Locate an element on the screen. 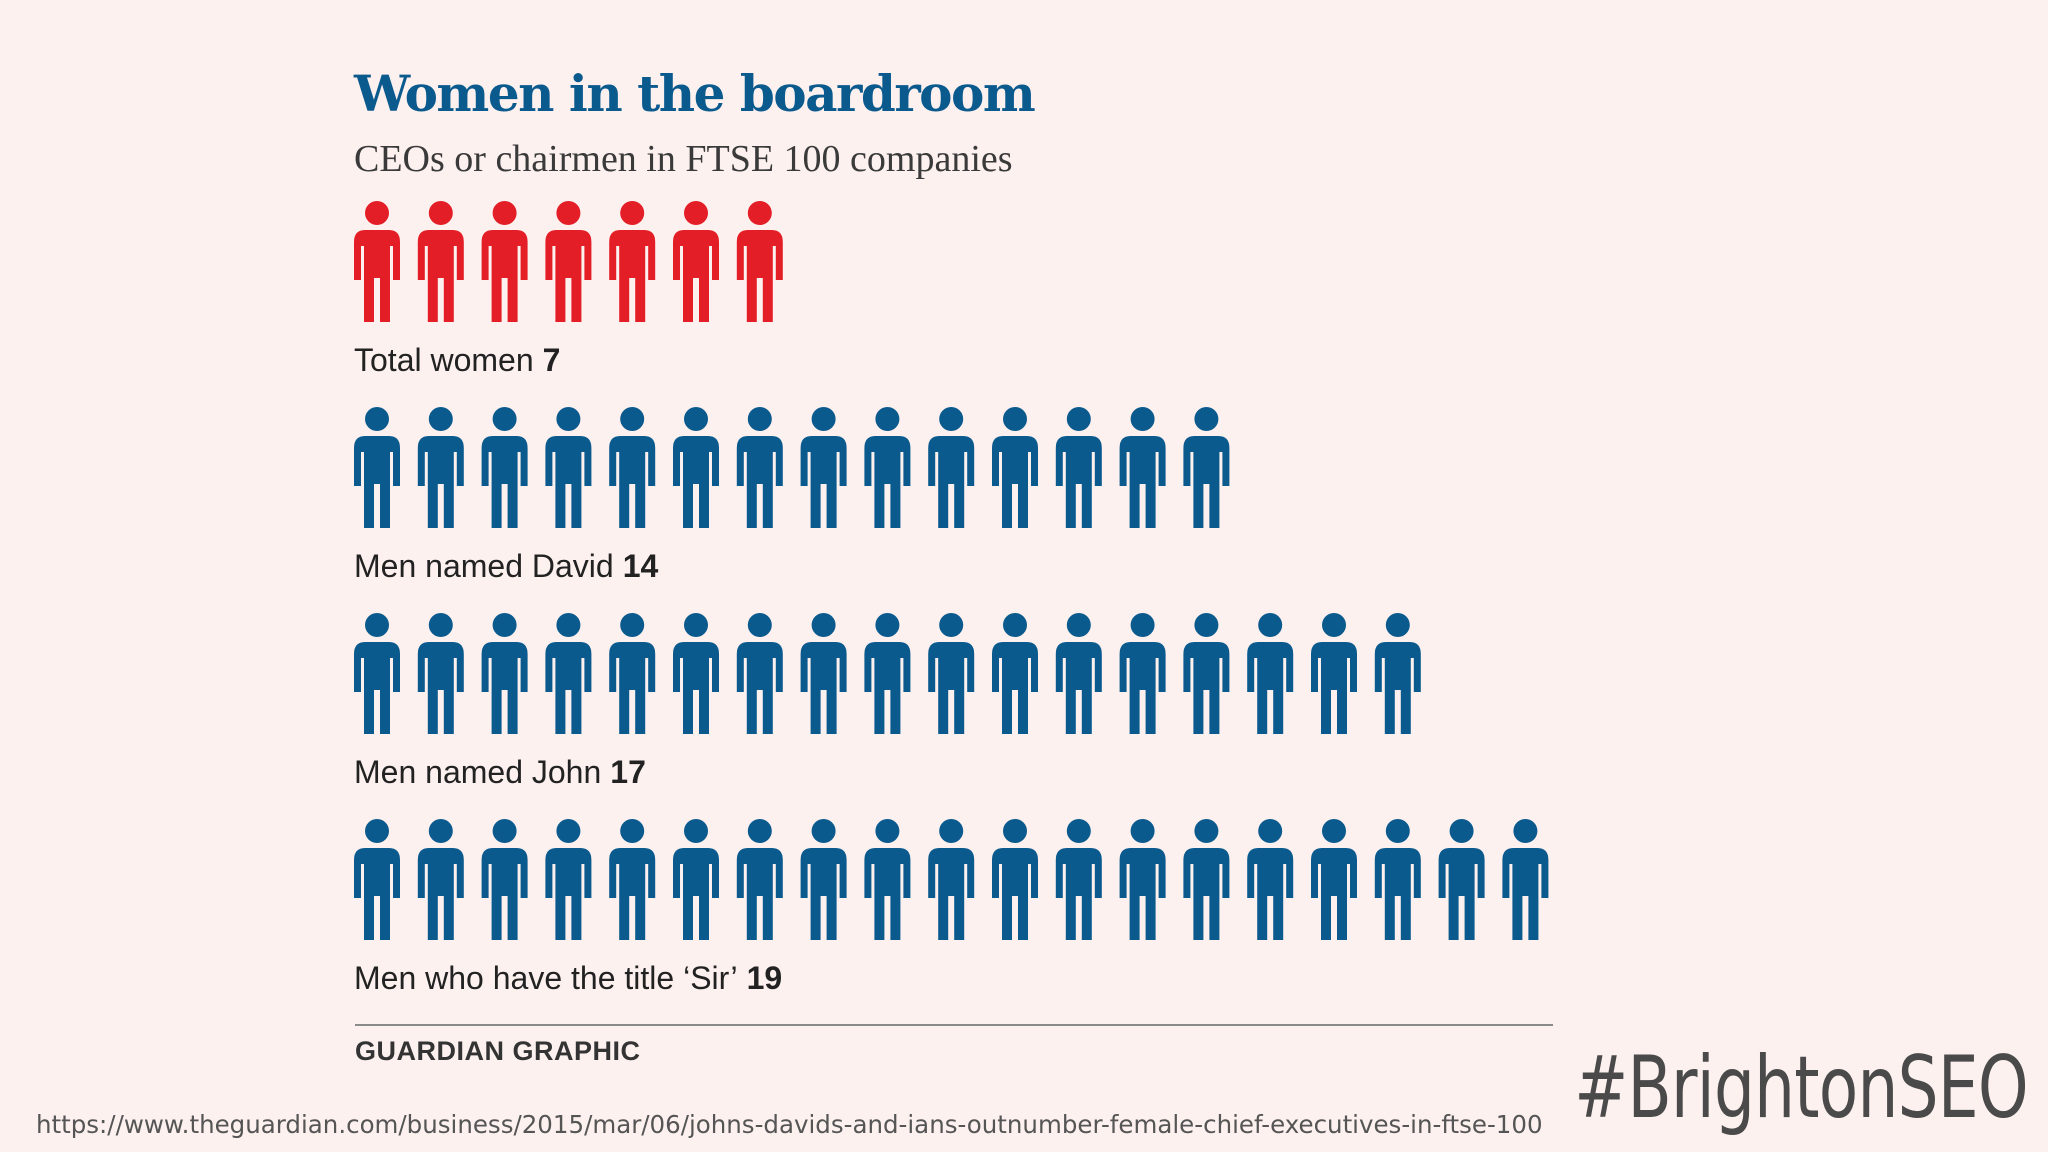  row-value-women: 7 is located at coordinates (551, 360).